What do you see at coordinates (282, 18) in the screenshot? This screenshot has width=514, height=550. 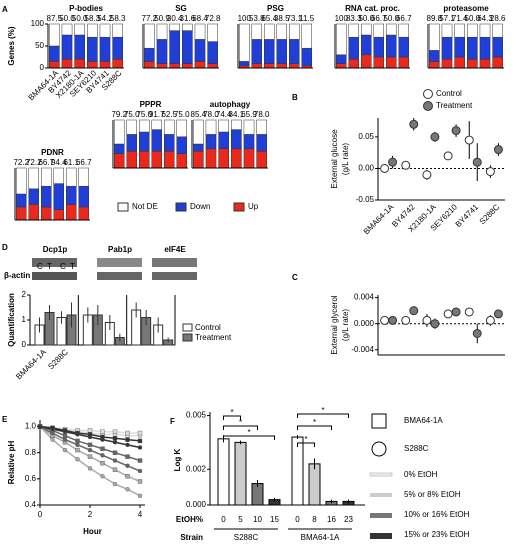 I see `annotation: 38.5` at bounding box center [282, 18].